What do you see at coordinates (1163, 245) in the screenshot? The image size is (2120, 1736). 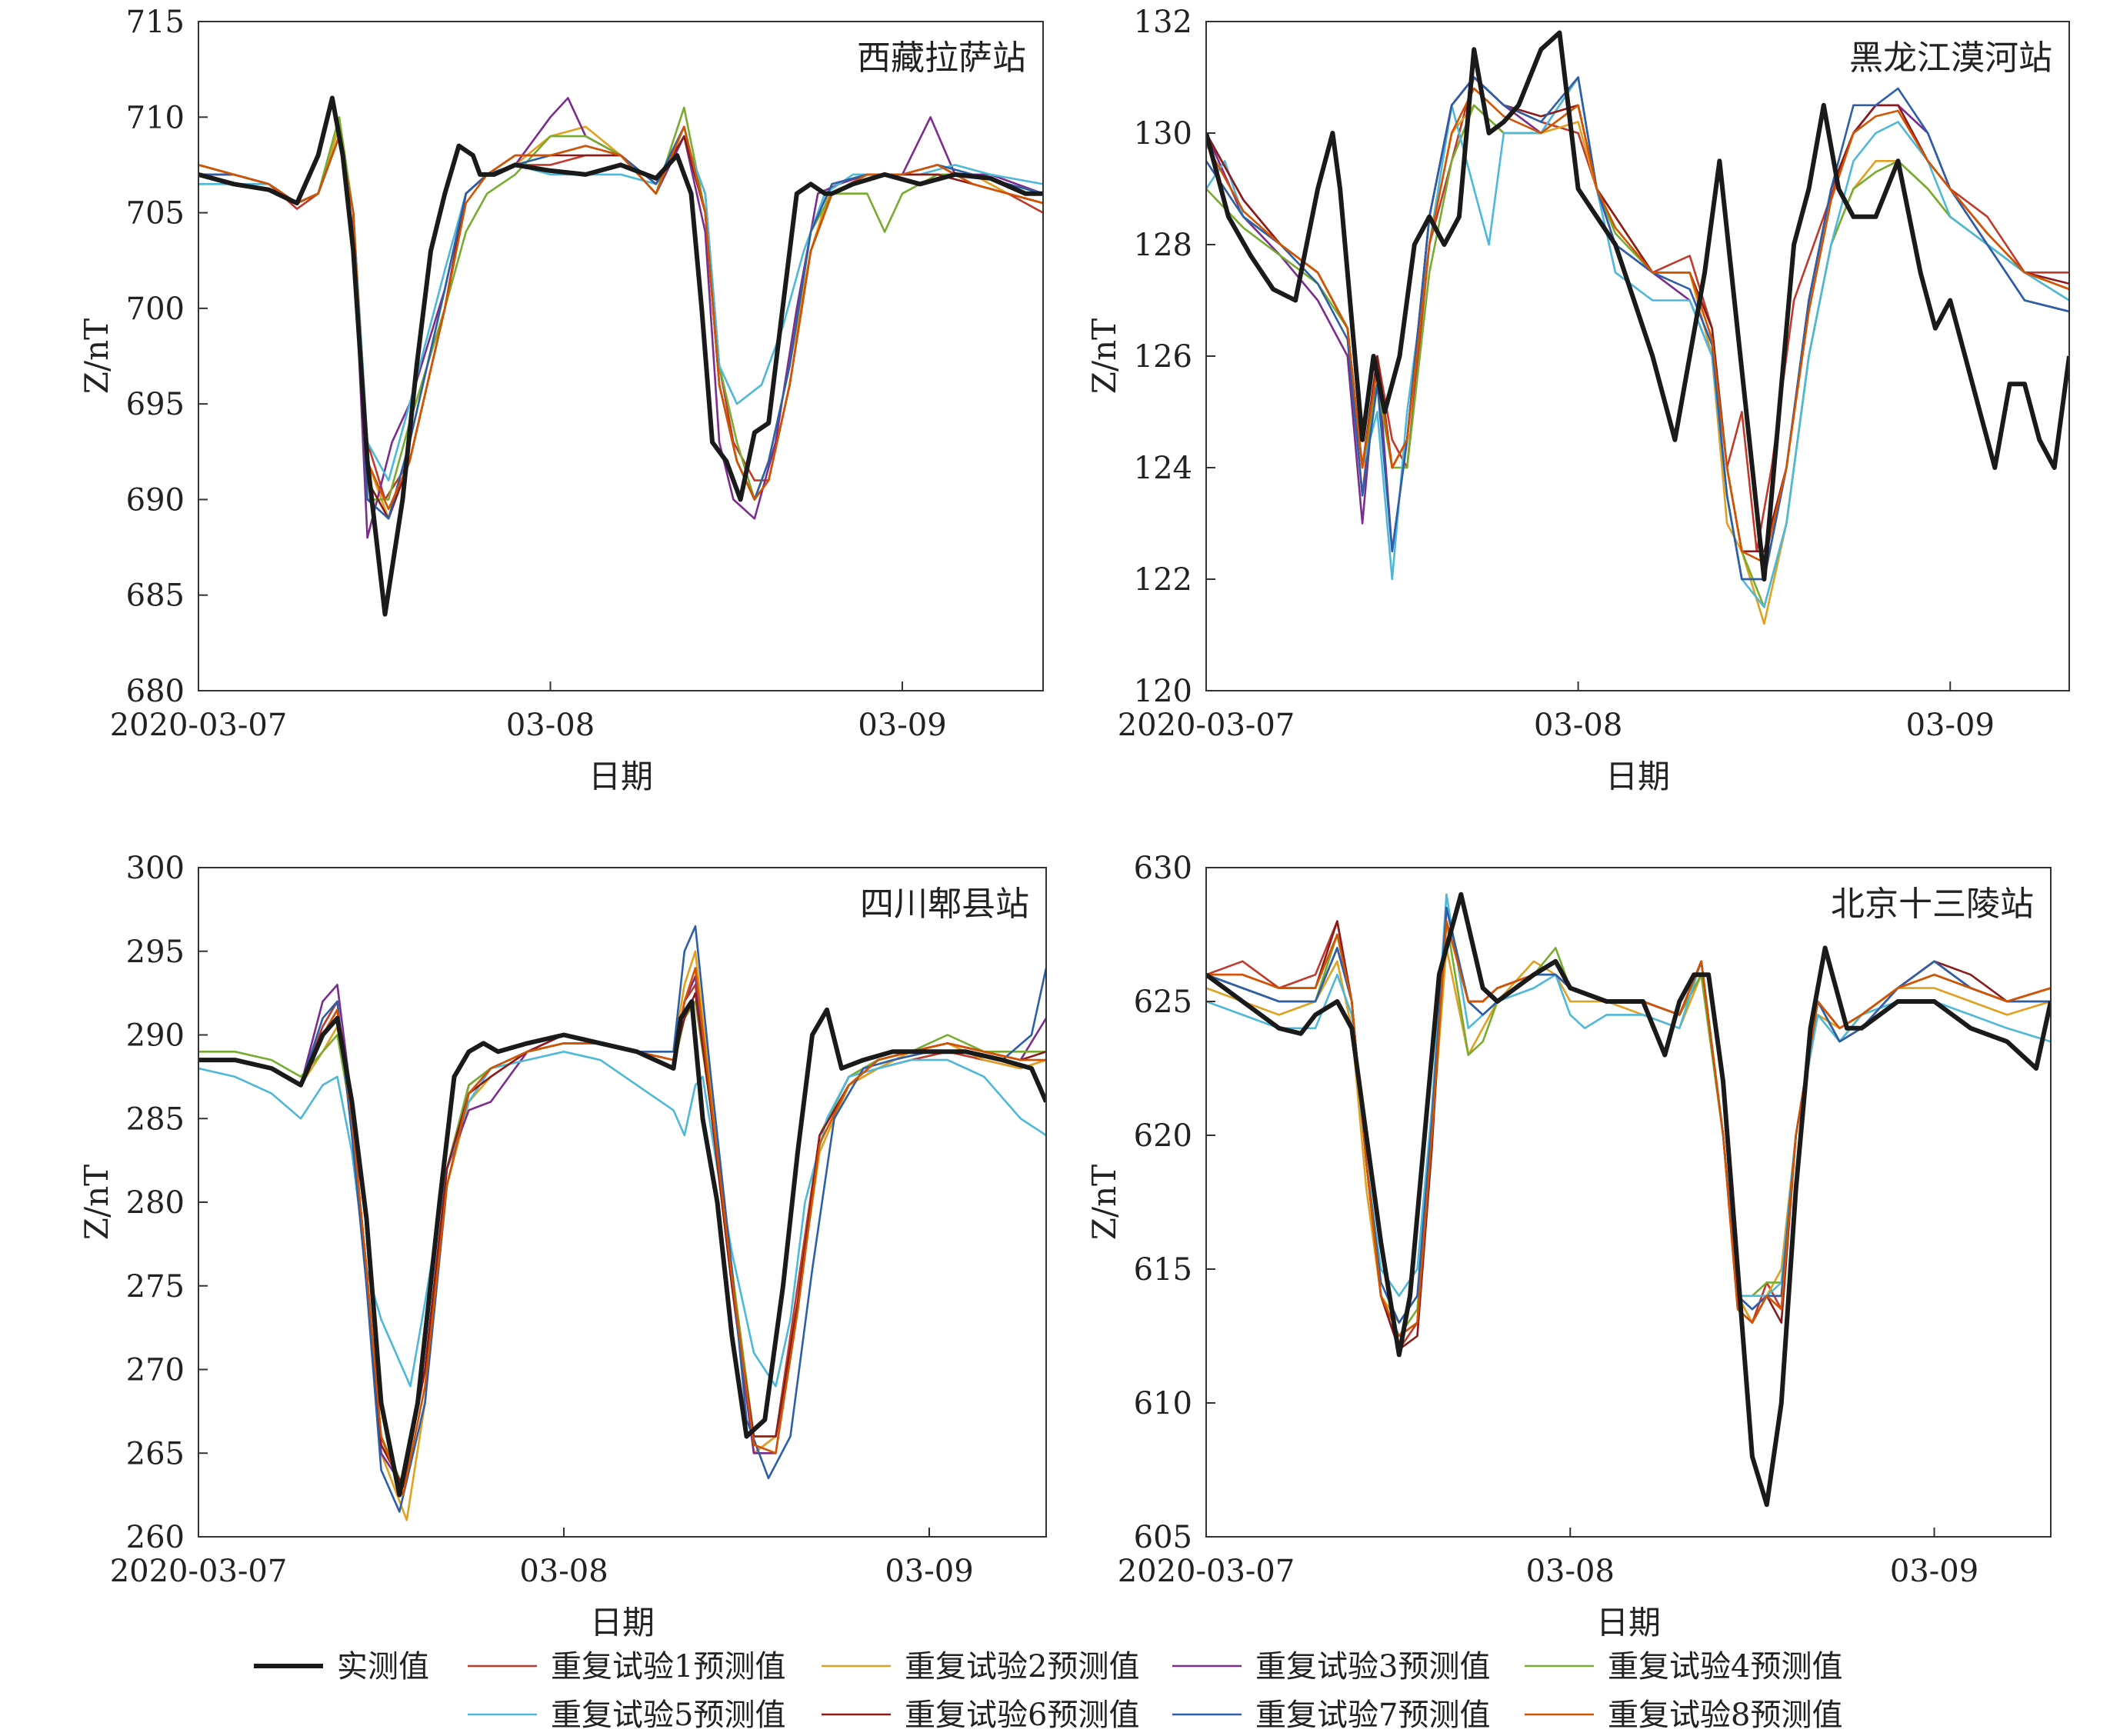 I see `y-tick-label: 128` at bounding box center [1163, 245].